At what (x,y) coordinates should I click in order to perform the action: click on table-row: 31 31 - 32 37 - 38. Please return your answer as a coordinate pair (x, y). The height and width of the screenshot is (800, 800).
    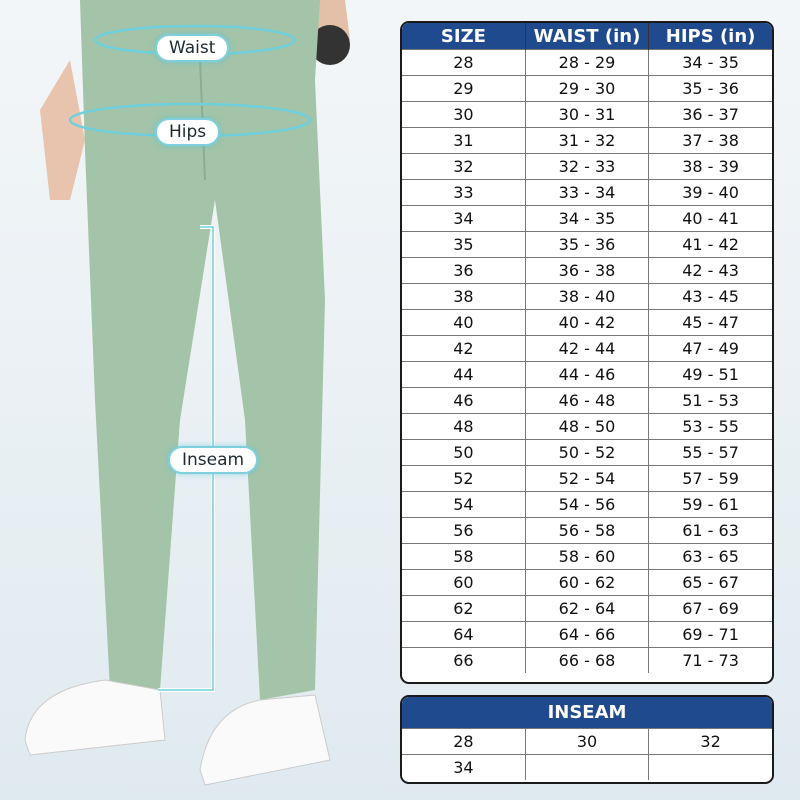
    Looking at the image, I should click on (587, 140).